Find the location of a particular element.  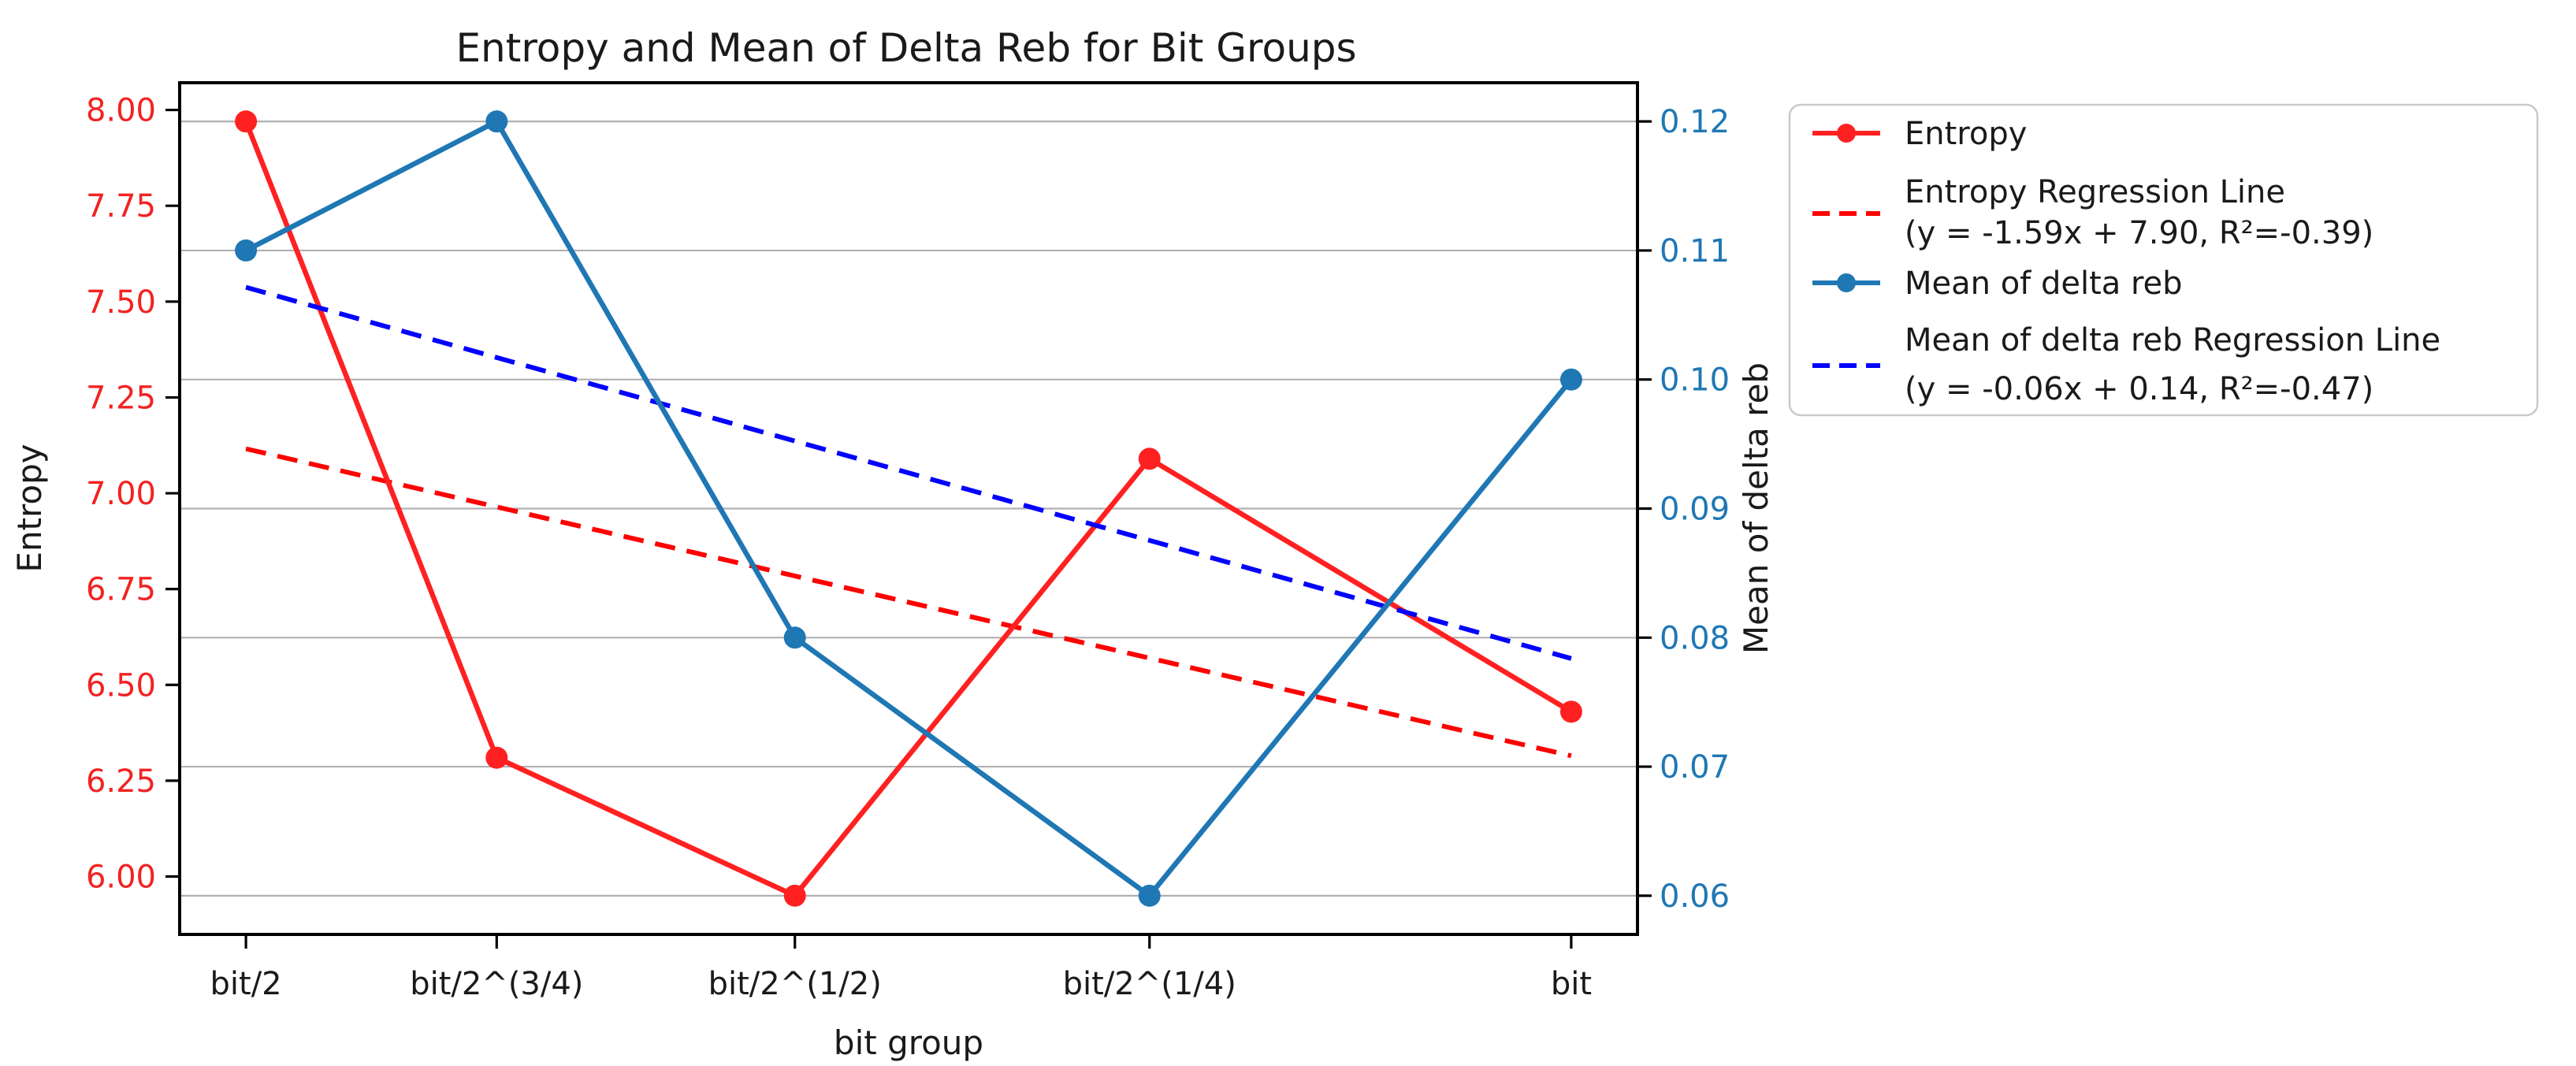

y-tick-label-left: 8.00 is located at coordinates (121, 111).